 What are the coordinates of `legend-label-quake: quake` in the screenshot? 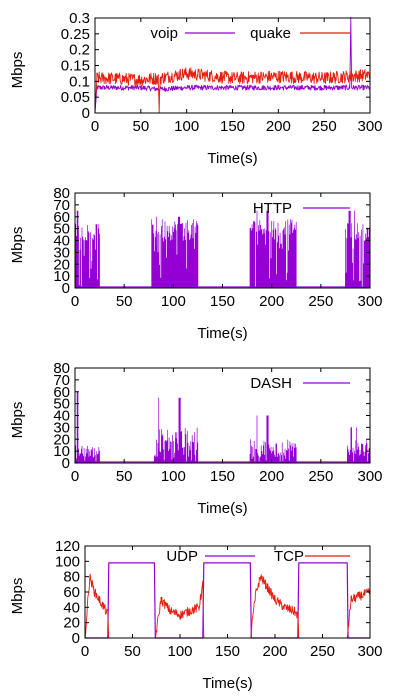 It's located at (270, 33).